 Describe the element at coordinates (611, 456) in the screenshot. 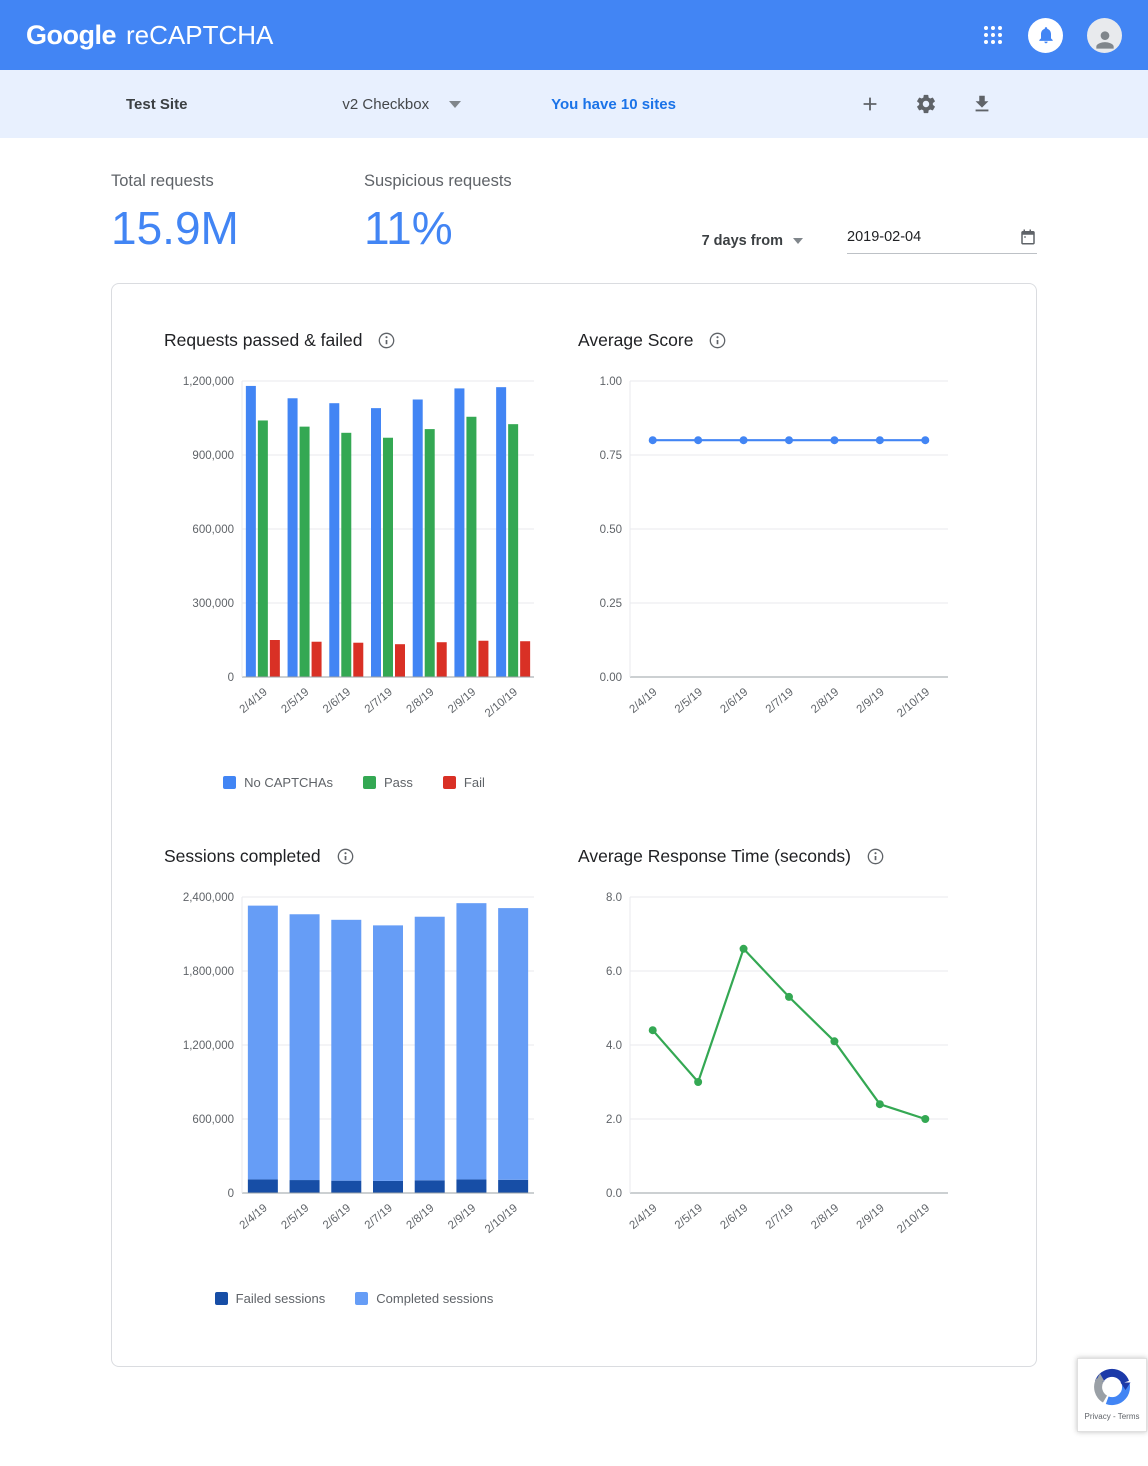

I see `svg-text: 0.75` at that location.